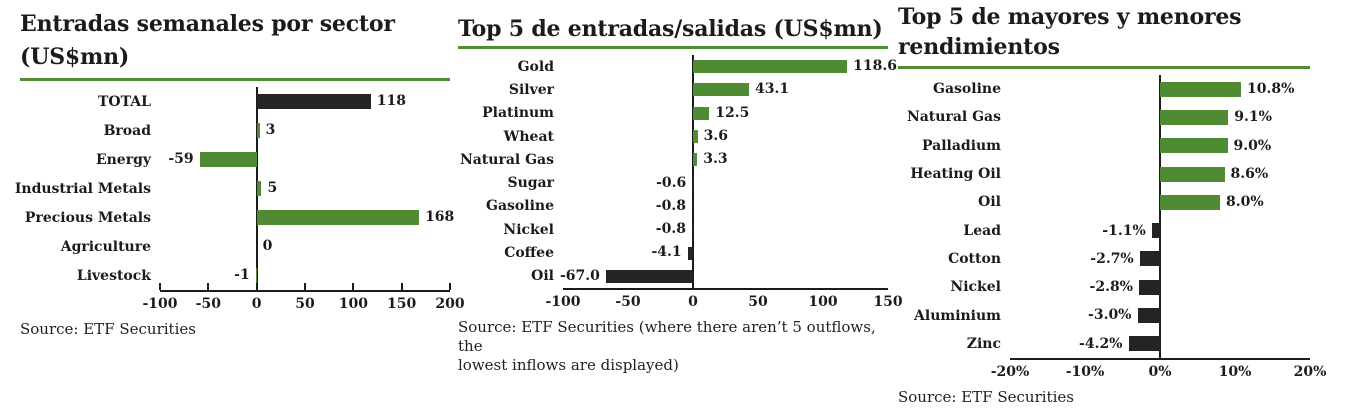 The image size is (1345, 410). What do you see at coordinates (270, 130) in the screenshot?
I see `value-label: 3` at bounding box center [270, 130].